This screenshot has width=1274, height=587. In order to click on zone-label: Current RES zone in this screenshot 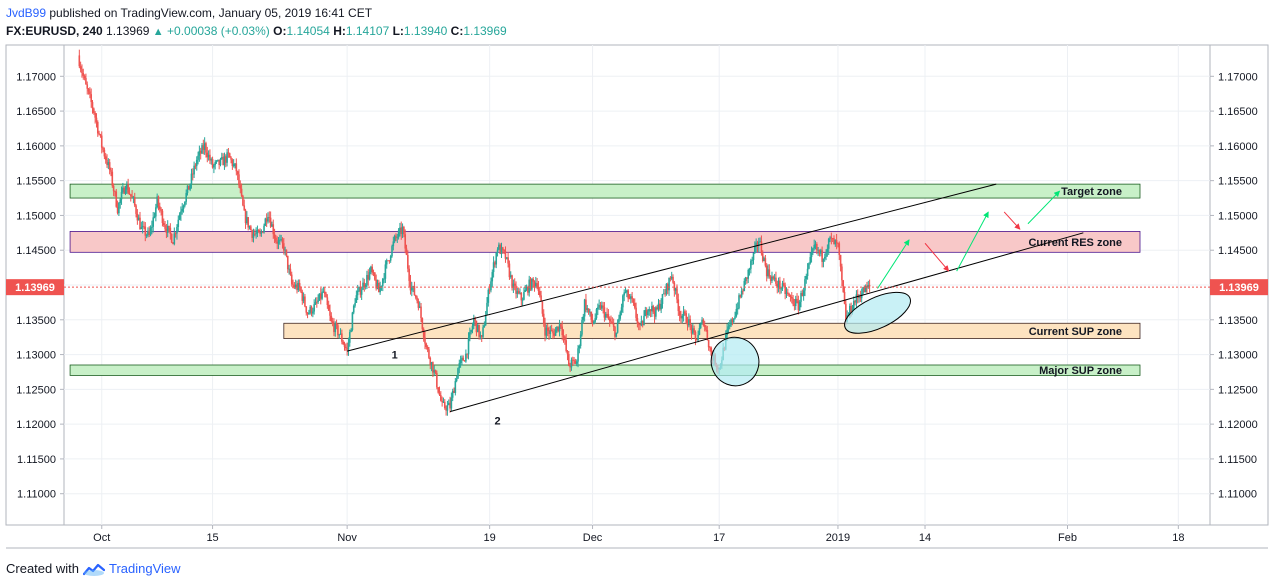, I will do `click(1075, 243)`.